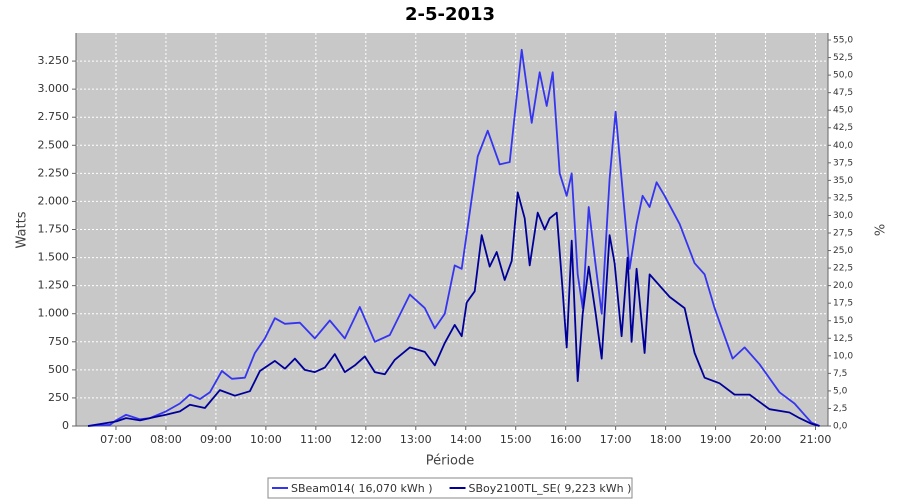 The width and height of the screenshot is (900, 500). I want to click on chart-title: 2-5-2013, so click(450, 14).